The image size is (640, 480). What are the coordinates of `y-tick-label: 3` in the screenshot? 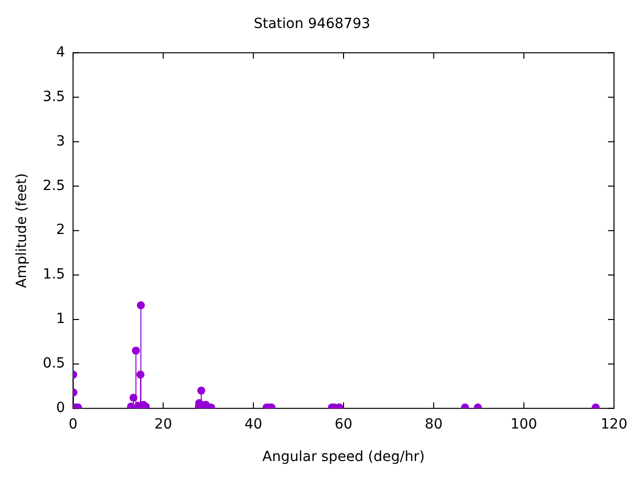 It's located at (61, 141).